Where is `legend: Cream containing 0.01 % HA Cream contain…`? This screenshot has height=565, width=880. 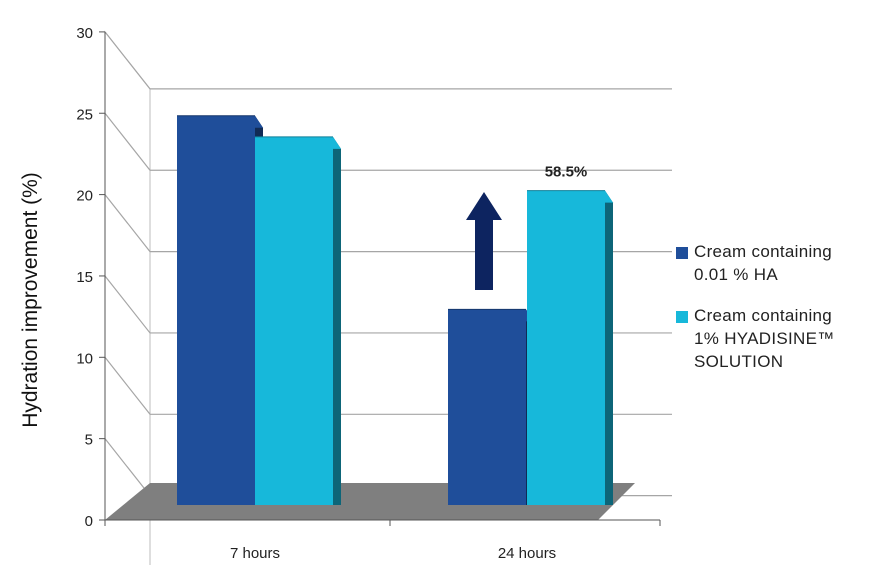 legend: Cream containing 0.01 % HA Cream contain… is located at coordinates (776, 315).